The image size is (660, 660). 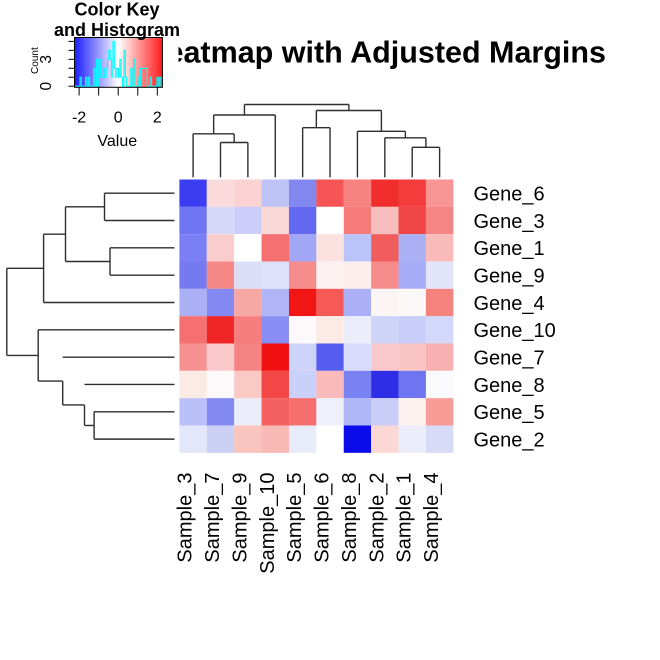 I want to click on svg-text: Gene_5, so click(x=509, y=413).